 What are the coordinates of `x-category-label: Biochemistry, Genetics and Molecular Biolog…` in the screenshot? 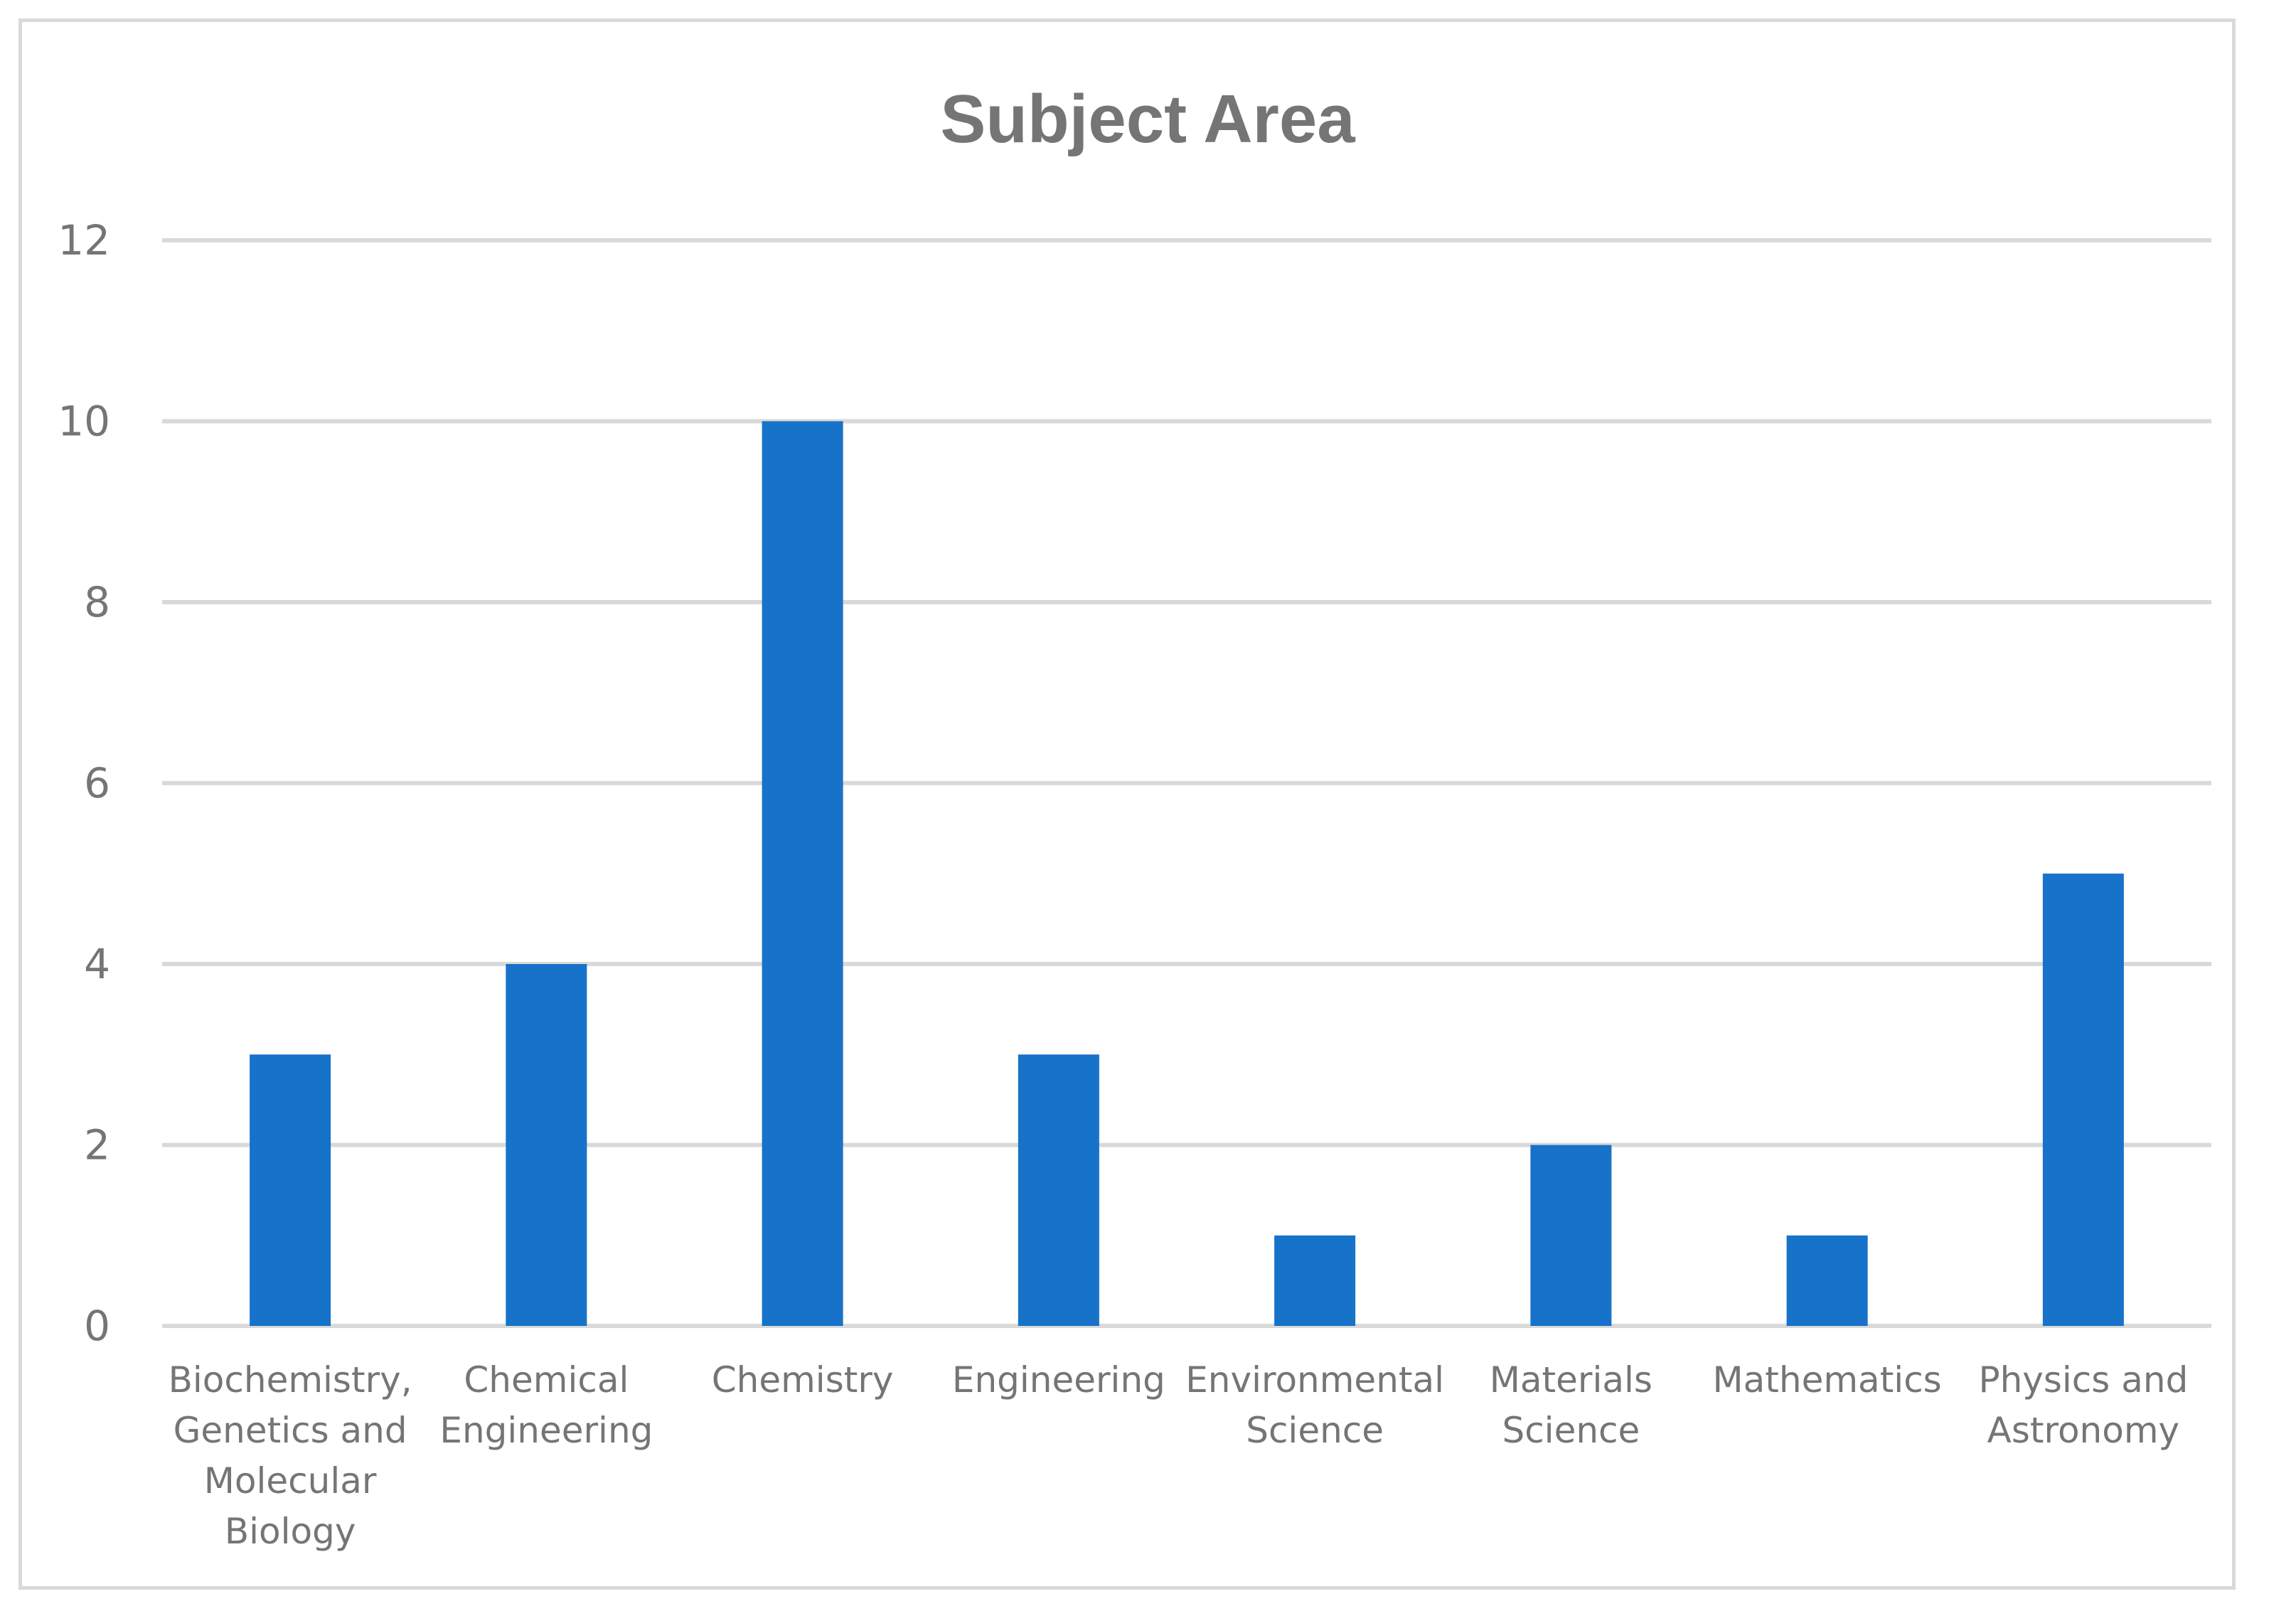 It's located at (290, 1455).